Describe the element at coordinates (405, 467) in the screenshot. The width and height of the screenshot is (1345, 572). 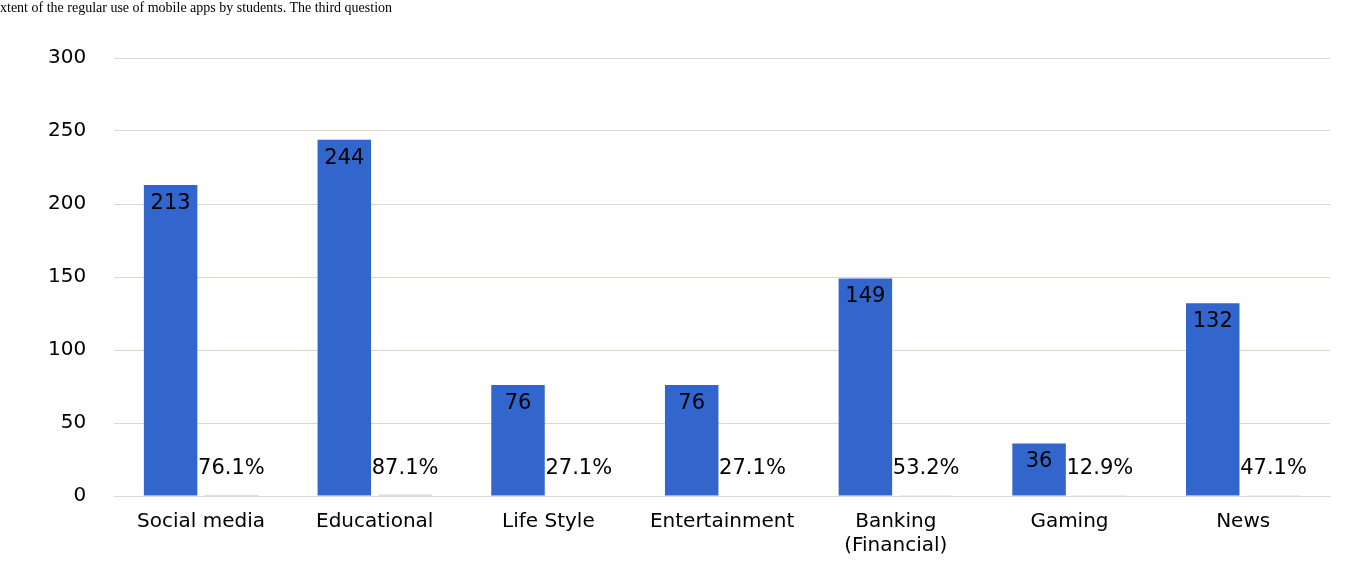
I see `data-label: 87.1%` at that location.